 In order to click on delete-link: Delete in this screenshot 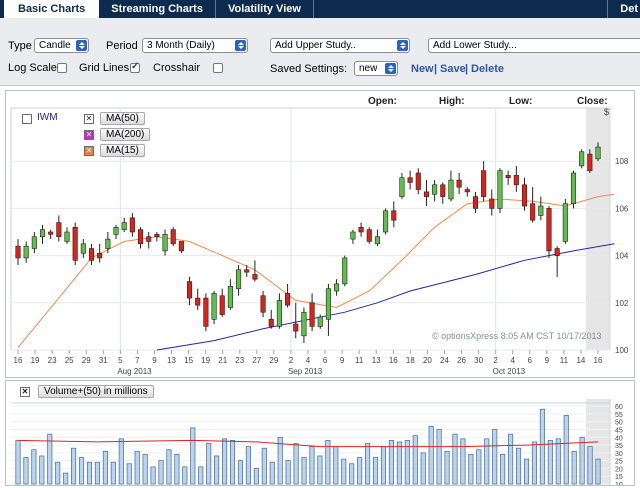, I will do `click(488, 69)`.